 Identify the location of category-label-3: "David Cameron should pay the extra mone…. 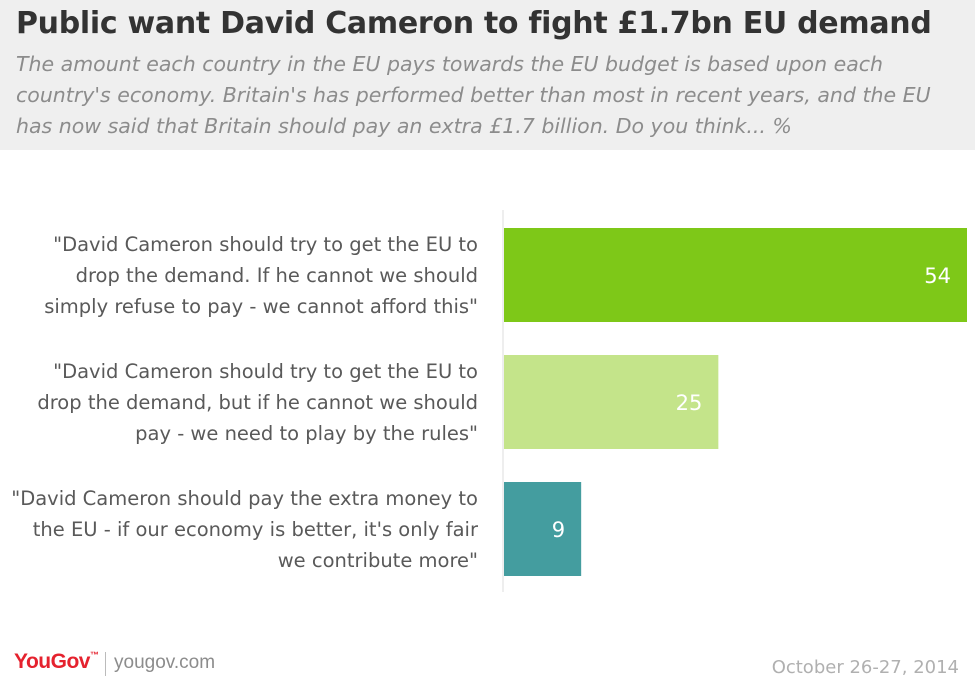
(239, 529).